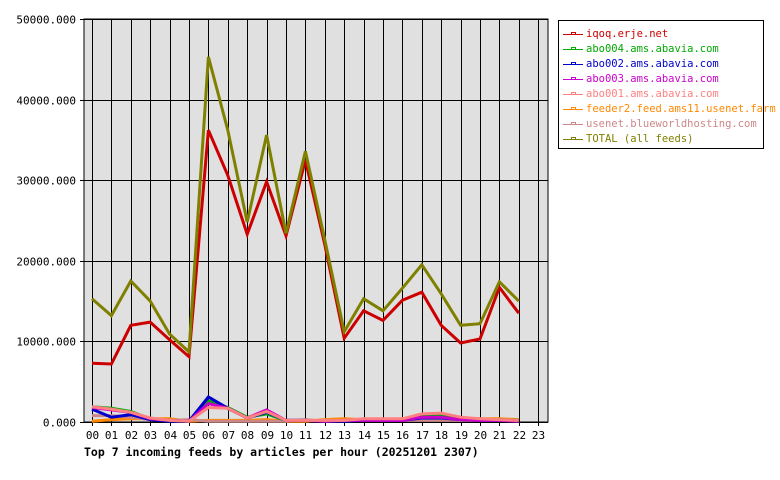 Image resolution: width=780 pixels, height=480 pixels. What do you see at coordinates (131, 435) in the screenshot?
I see `x-tick-label: 02` at bounding box center [131, 435].